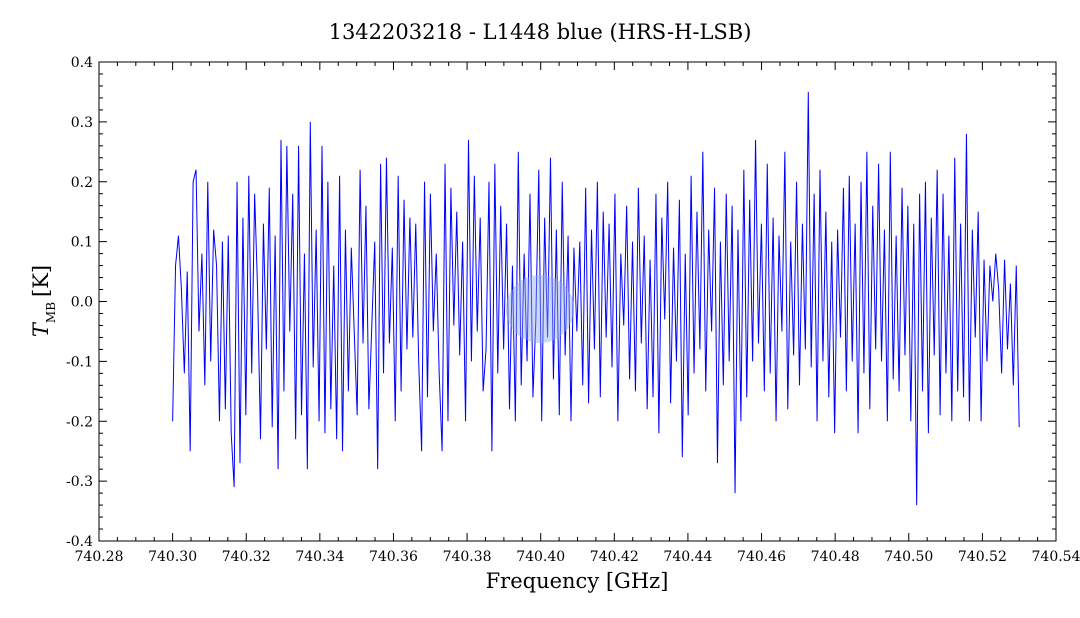 The height and width of the screenshot is (618, 1080). Describe the element at coordinates (319, 557) in the screenshot. I see `x-tick-label: 740.34` at that location.